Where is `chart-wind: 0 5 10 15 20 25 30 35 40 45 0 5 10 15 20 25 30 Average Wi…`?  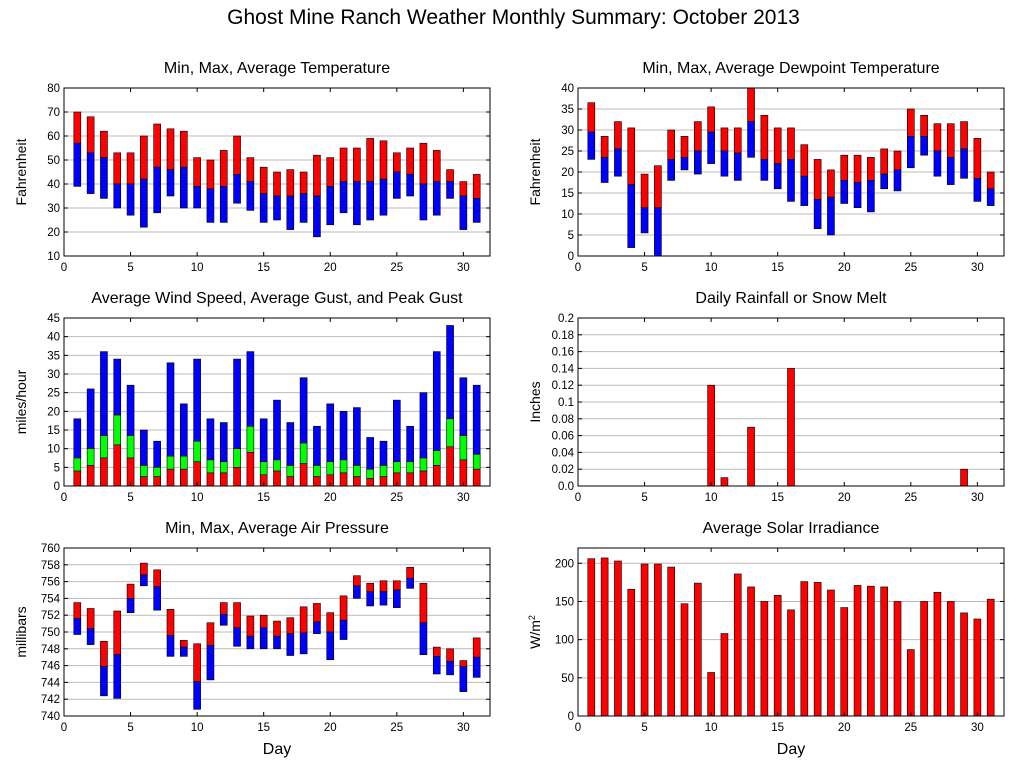 chart-wind: 0 5 10 15 20 25 30 35 40 45 0 5 10 15 20 25 30 Average Wi… is located at coordinates (252, 397).